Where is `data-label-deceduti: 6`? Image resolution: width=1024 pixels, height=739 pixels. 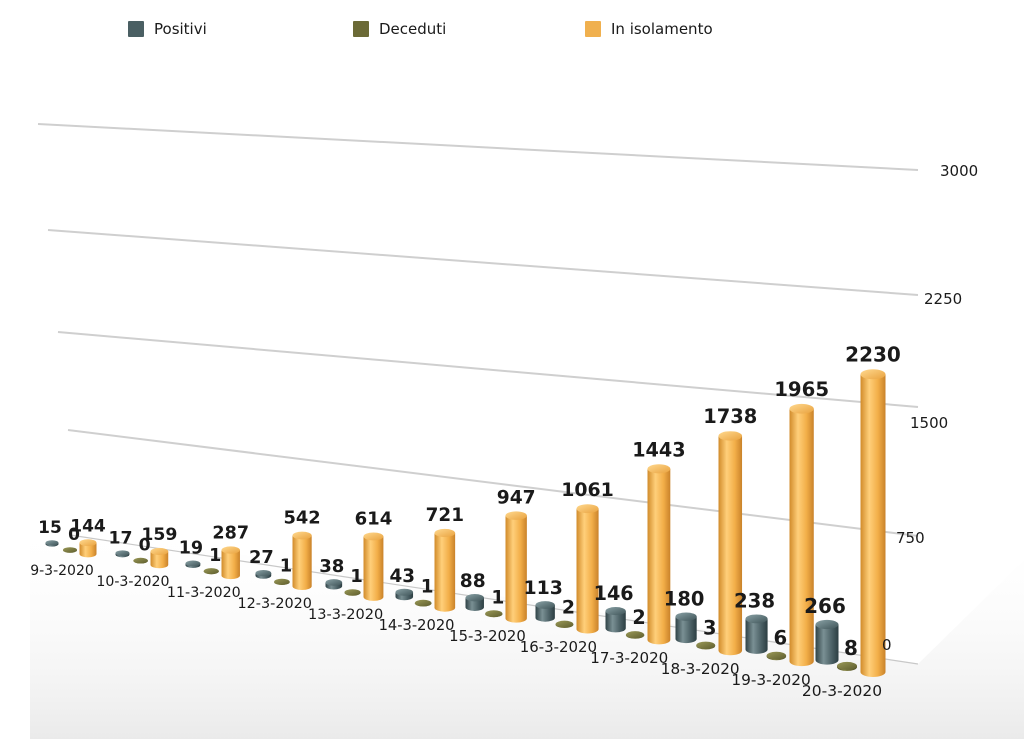
data-label-deceduti: 6 is located at coordinates (780, 638).